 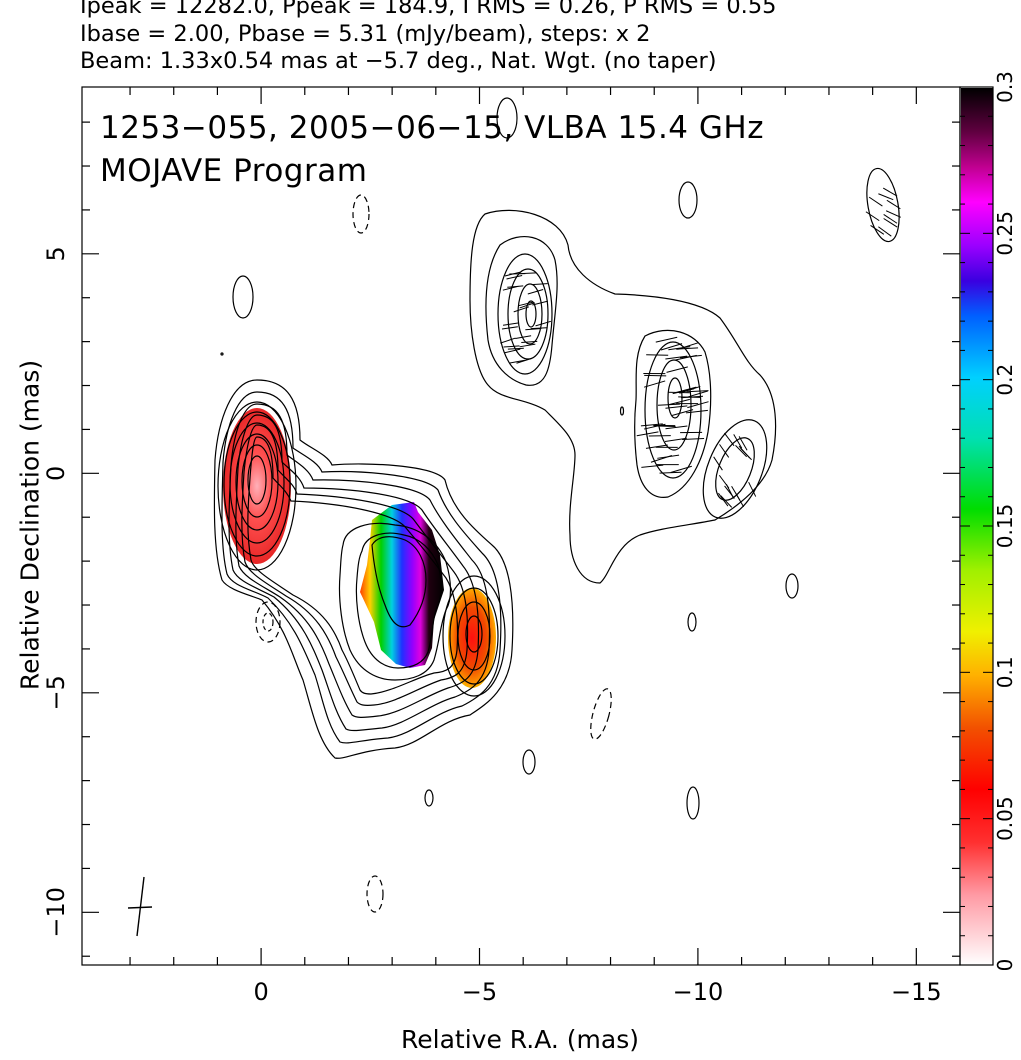 I want to click on contour-neg-r3, so click(x=601, y=714).